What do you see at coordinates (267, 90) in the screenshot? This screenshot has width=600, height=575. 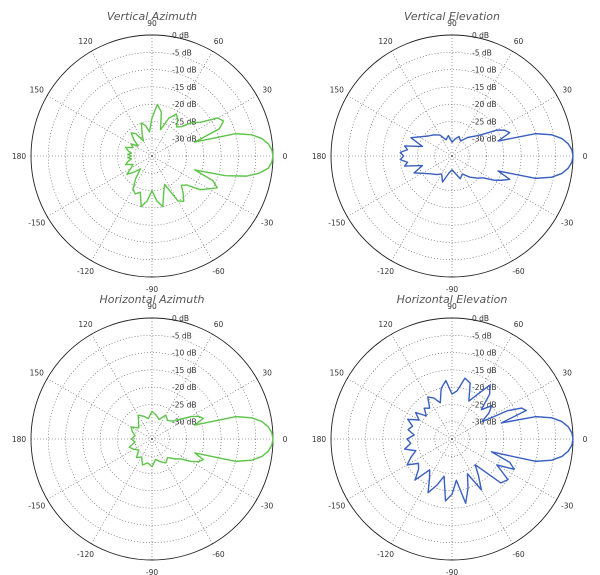 I see `angle-tick-label: 30` at bounding box center [267, 90].